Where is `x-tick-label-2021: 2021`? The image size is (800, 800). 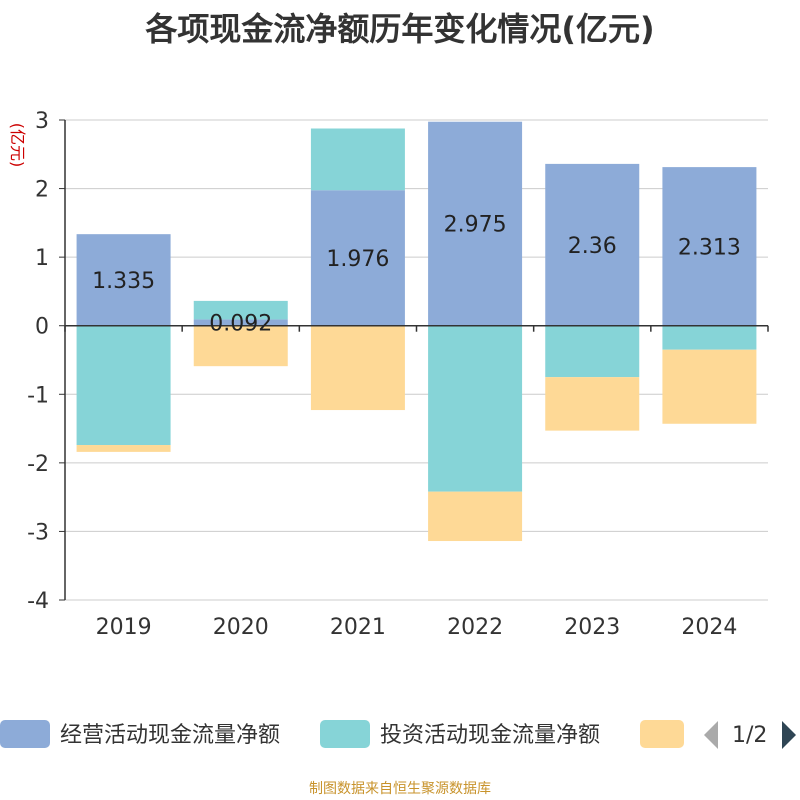
x-tick-label-2021: 2021 is located at coordinates (358, 627).